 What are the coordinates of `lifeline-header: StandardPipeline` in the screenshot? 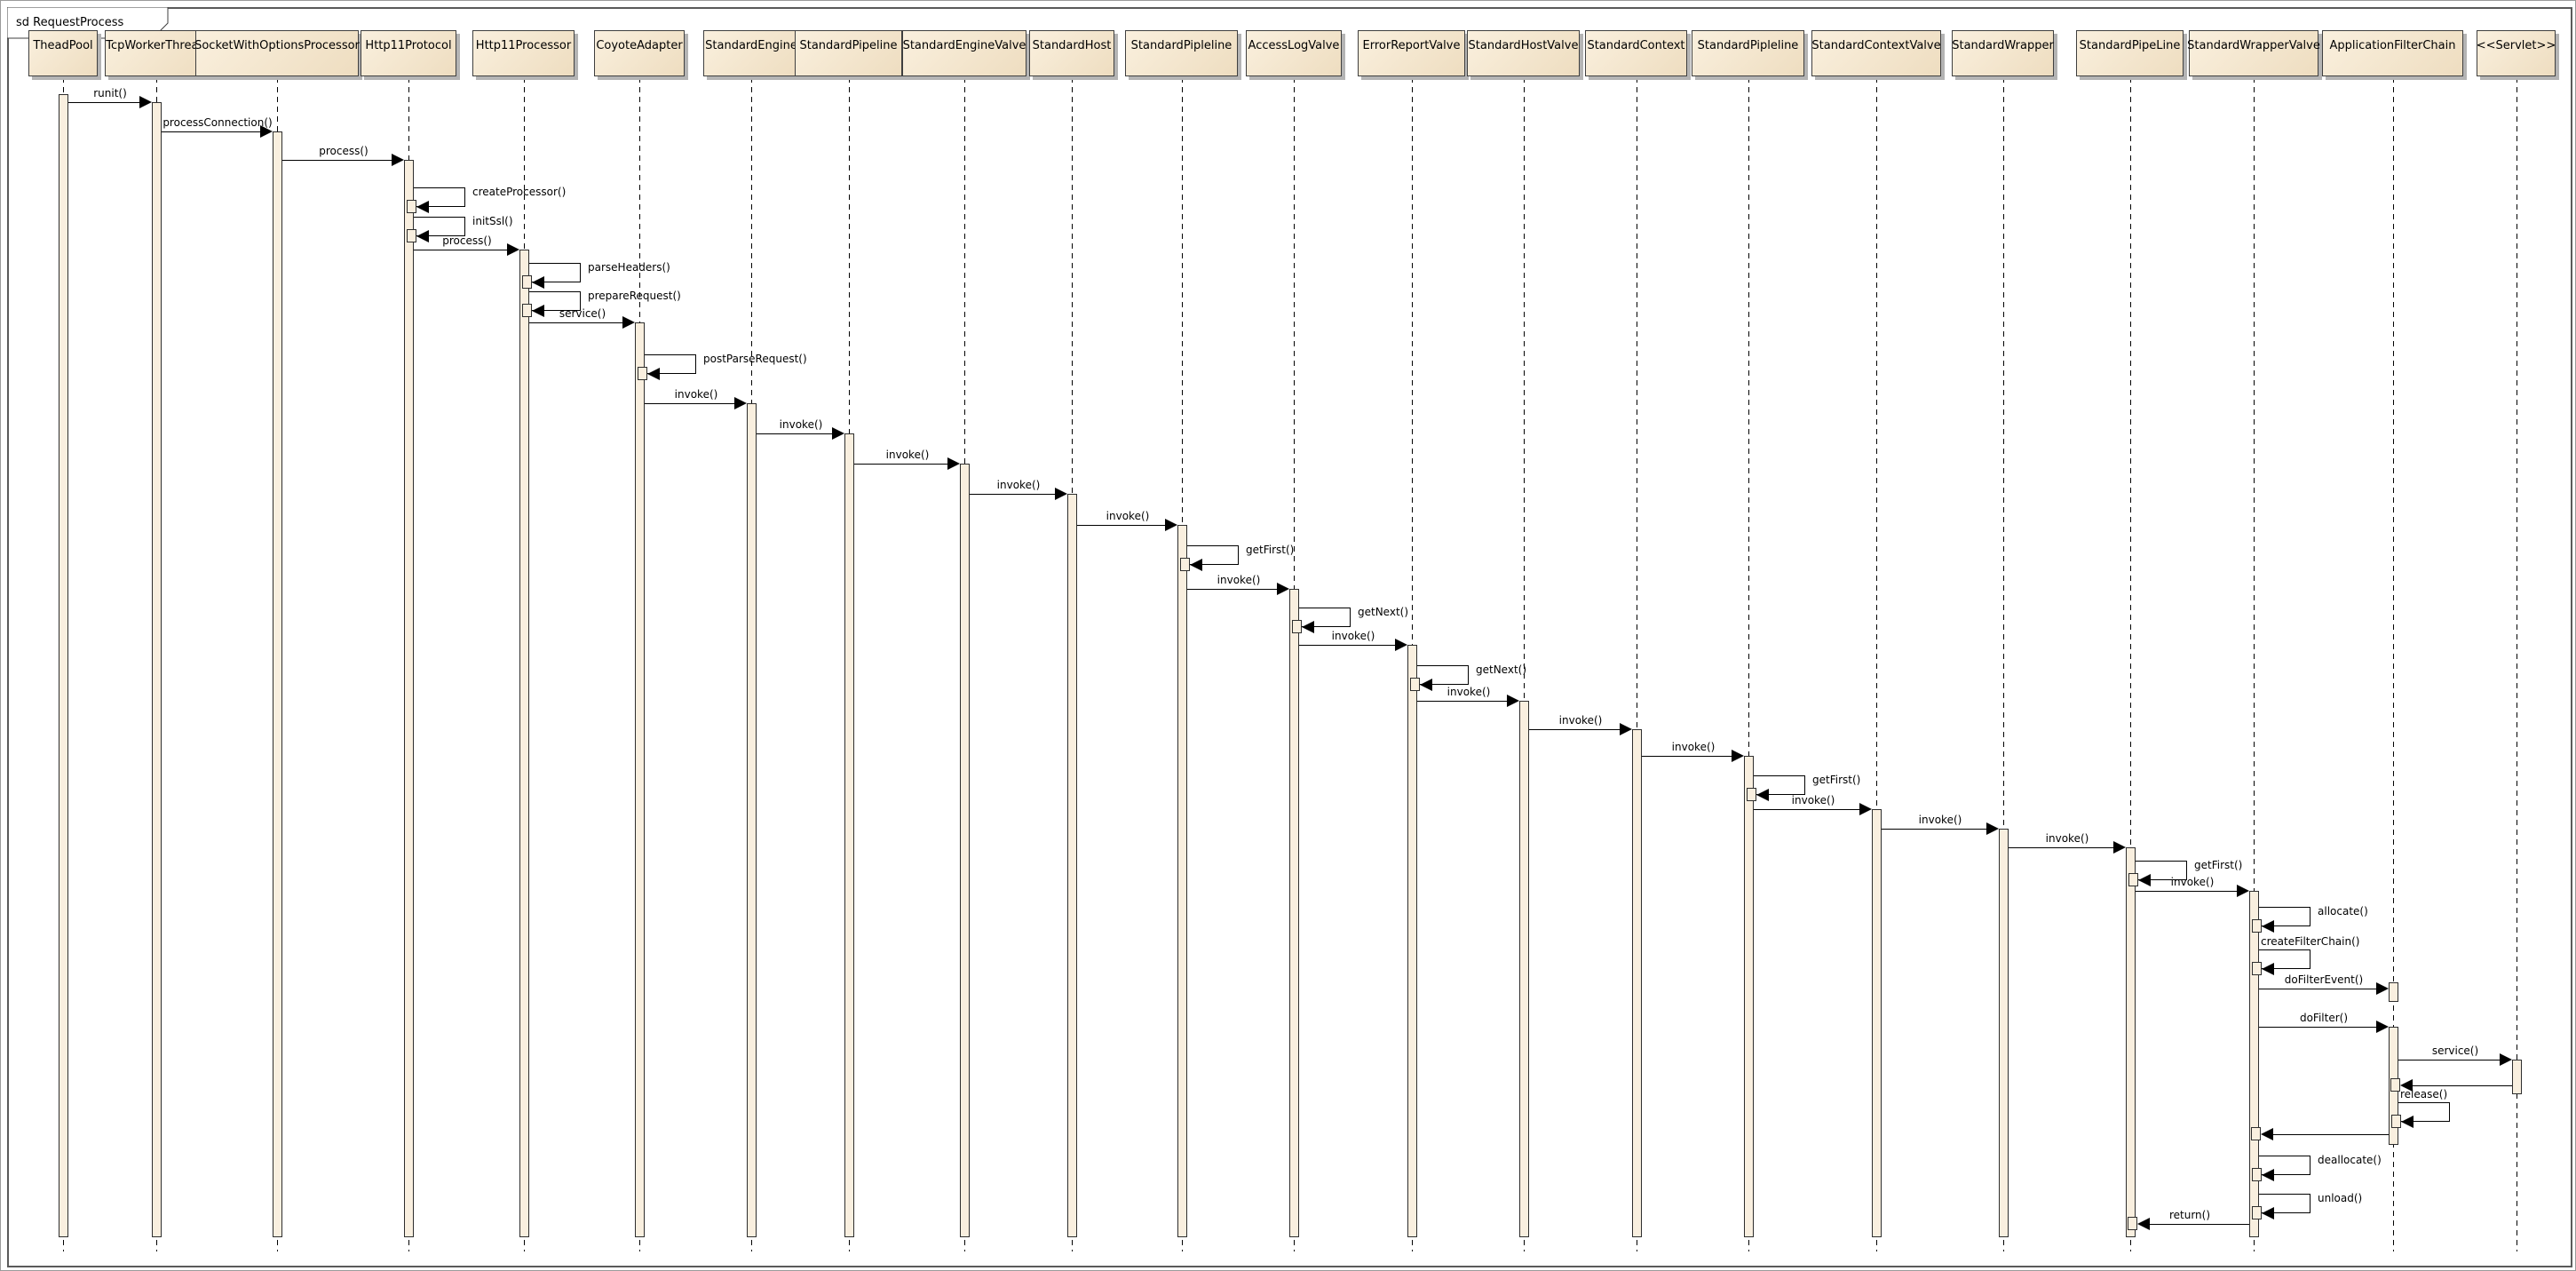 It's located at (849, 53).